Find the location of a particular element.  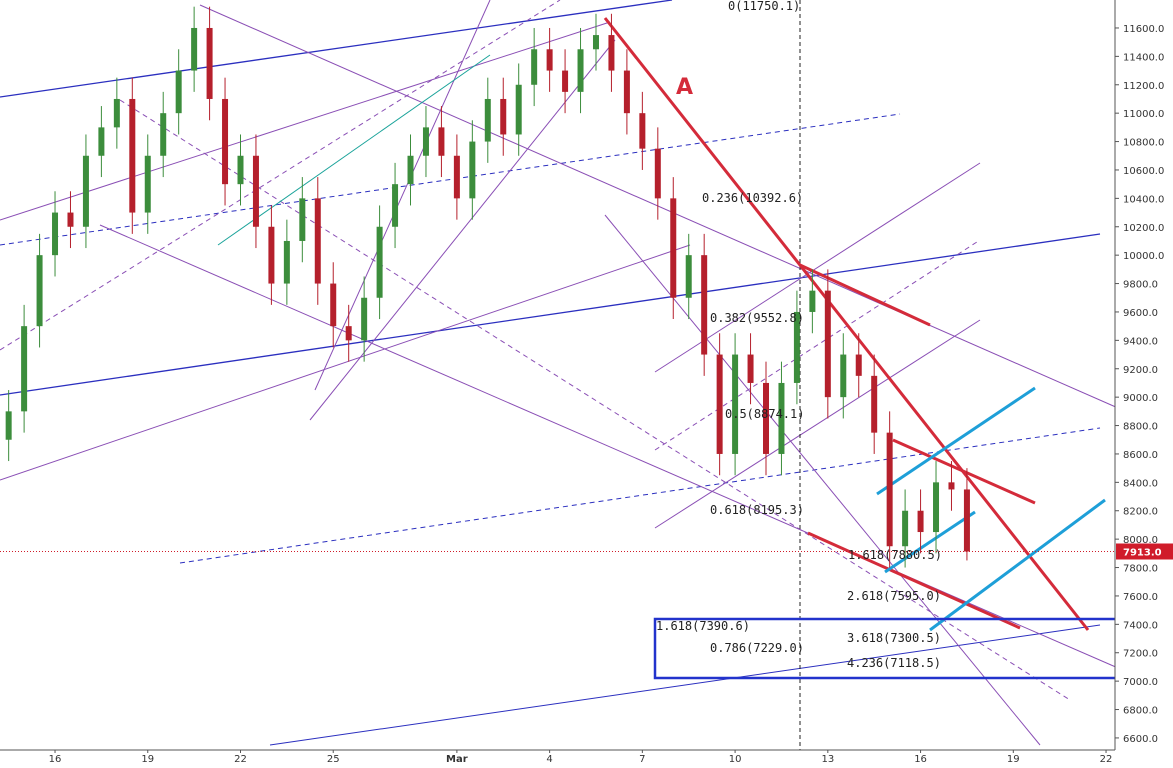

fib-label: 0.5(8874.1) is located at coordinates (764, 414).